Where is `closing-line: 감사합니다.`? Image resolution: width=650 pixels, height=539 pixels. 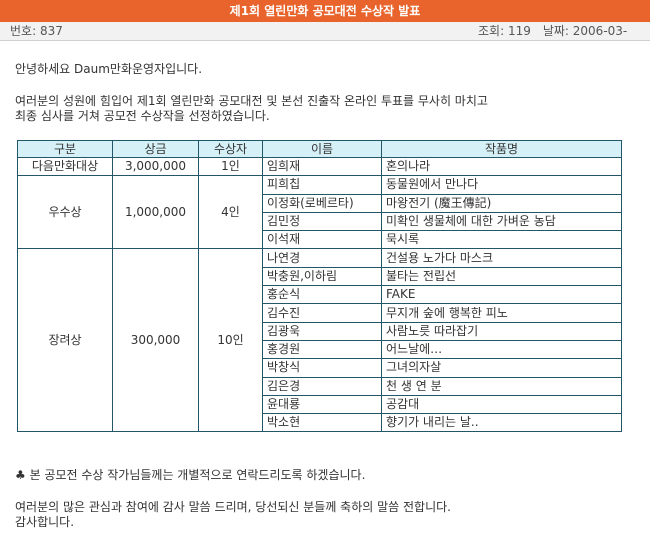
closing-line: 감사합니다. is located at coordinates (45, 522).